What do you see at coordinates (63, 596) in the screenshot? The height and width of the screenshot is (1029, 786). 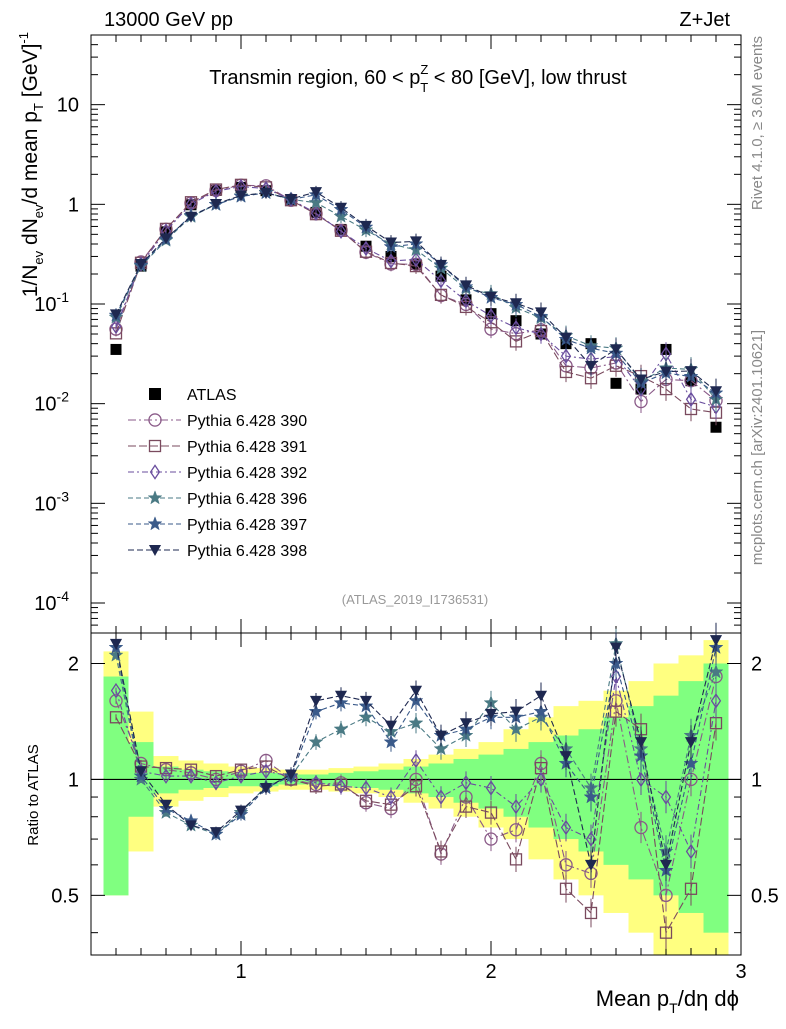 I see `y-tick-exp: -4` at bounding box center [63, 596].